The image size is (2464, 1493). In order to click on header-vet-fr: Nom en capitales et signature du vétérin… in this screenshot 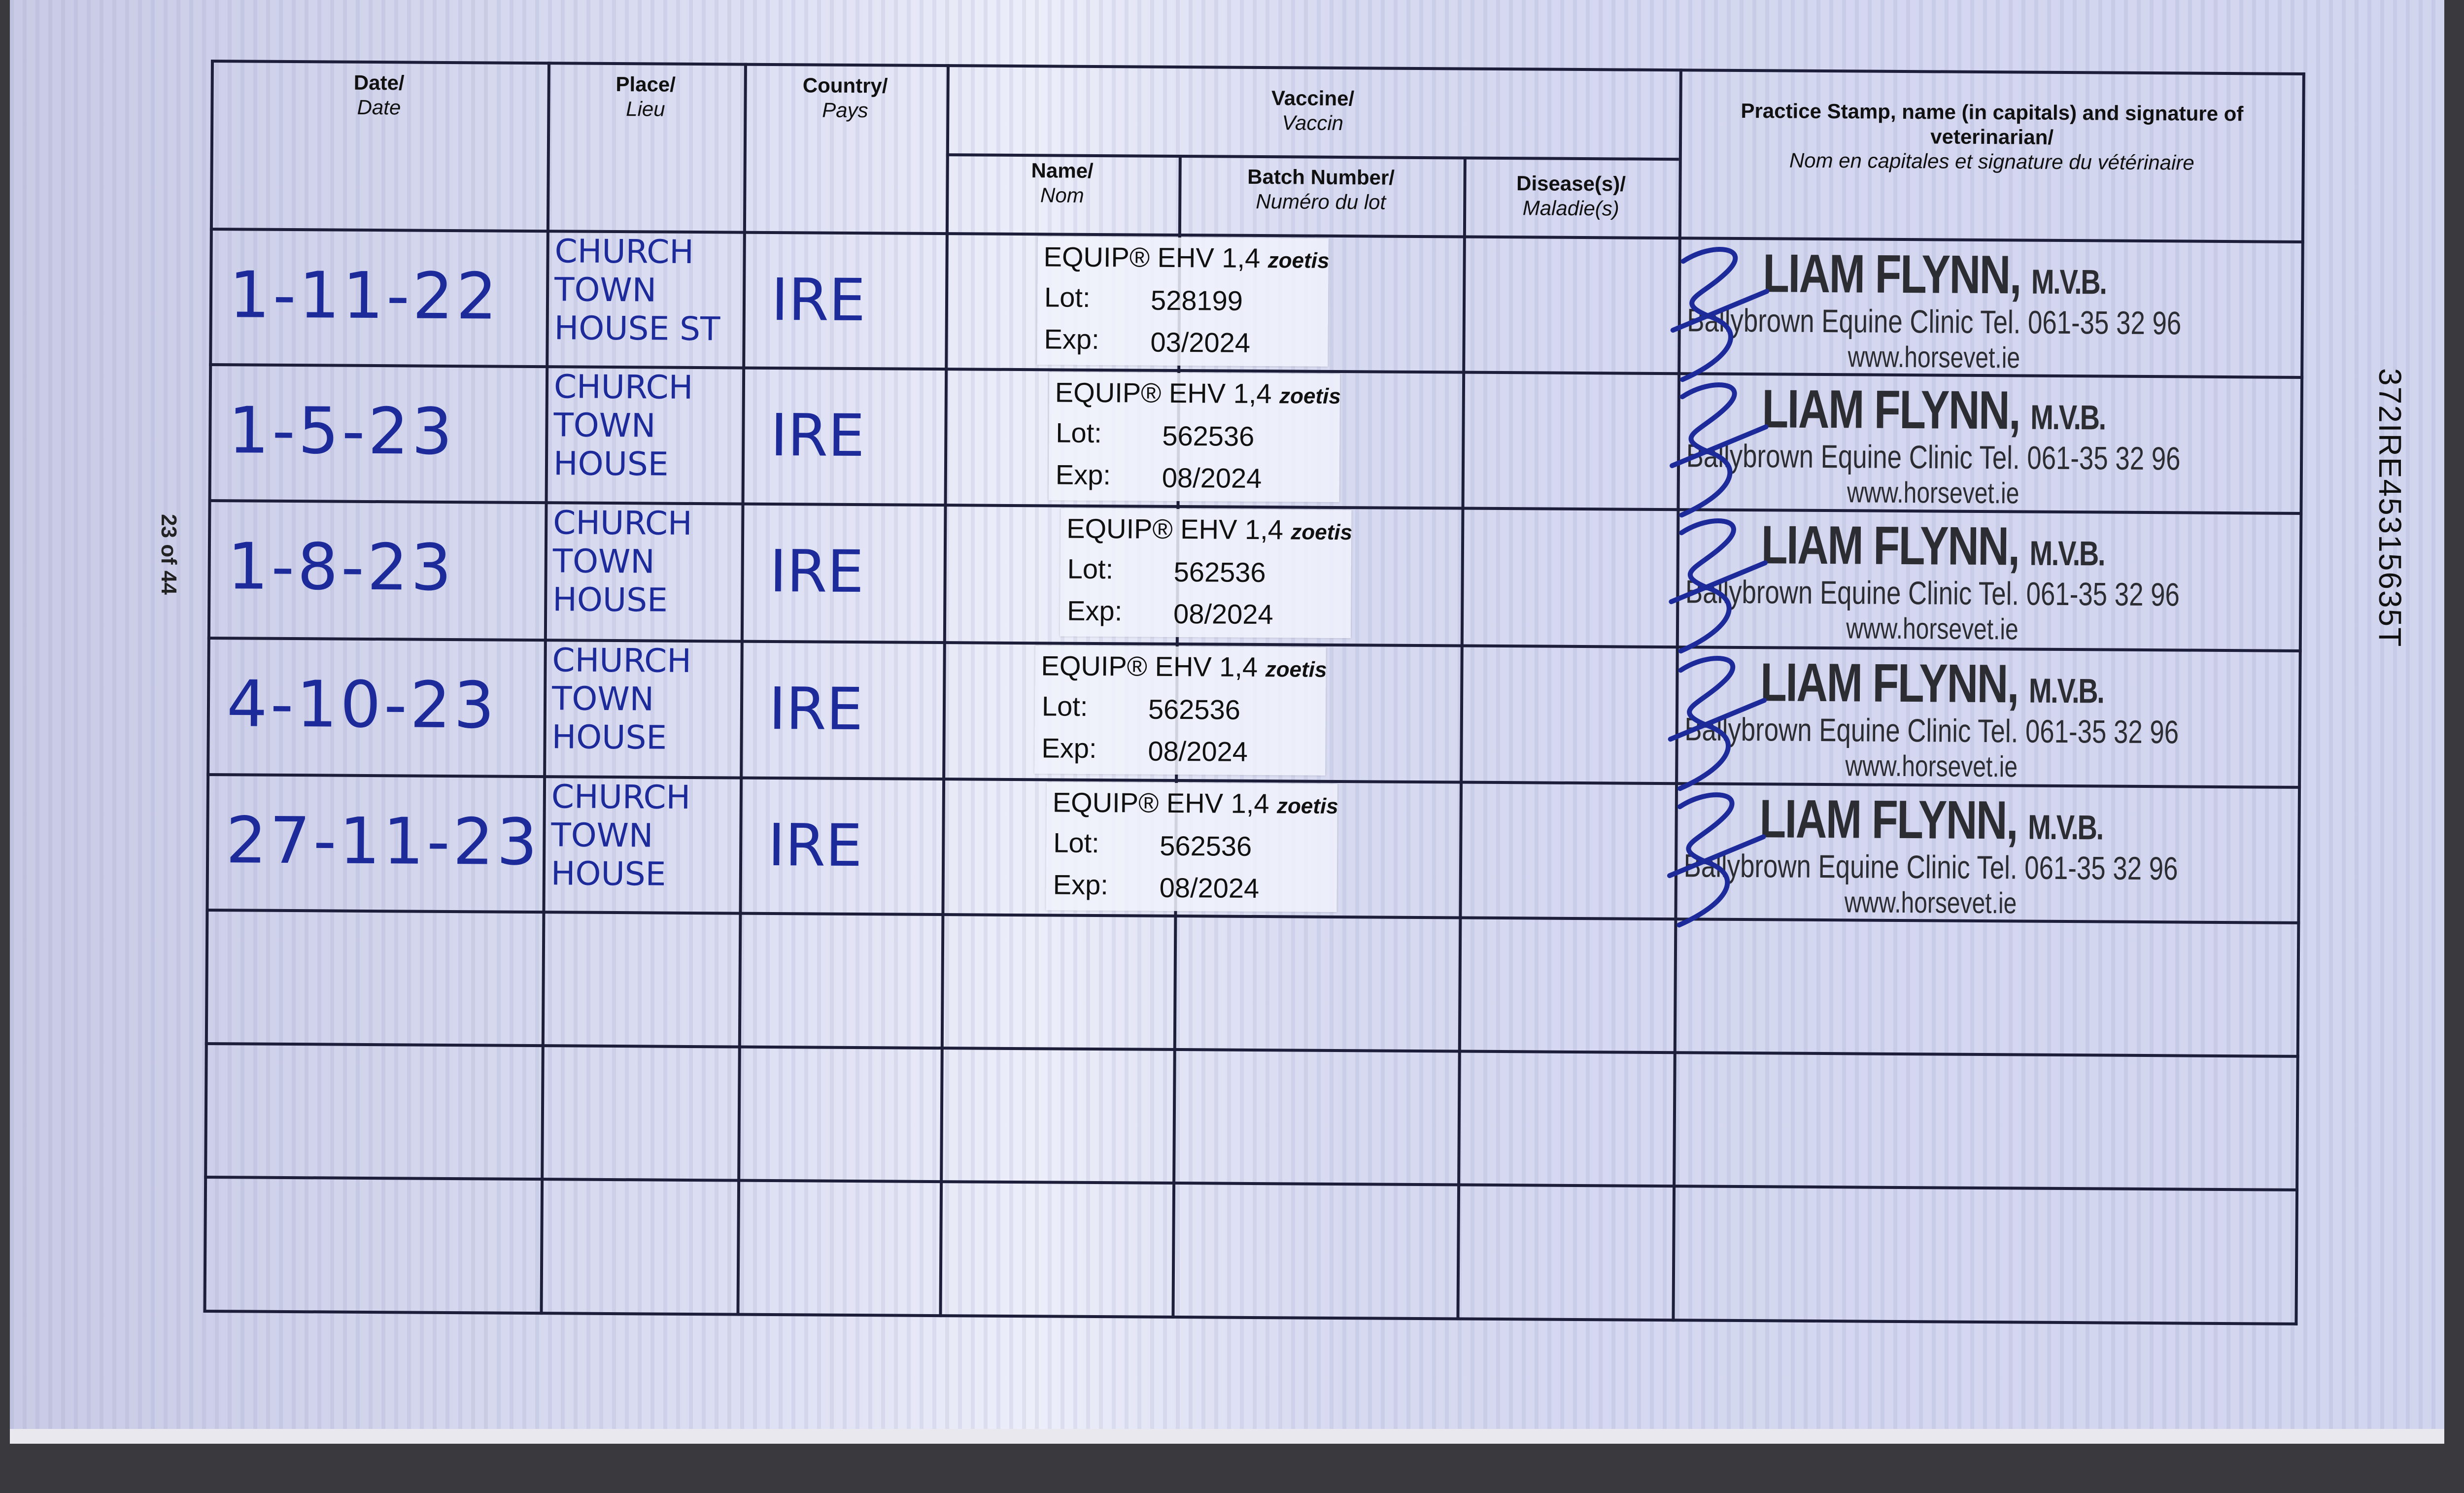, I will do `click(1991, 161)`.